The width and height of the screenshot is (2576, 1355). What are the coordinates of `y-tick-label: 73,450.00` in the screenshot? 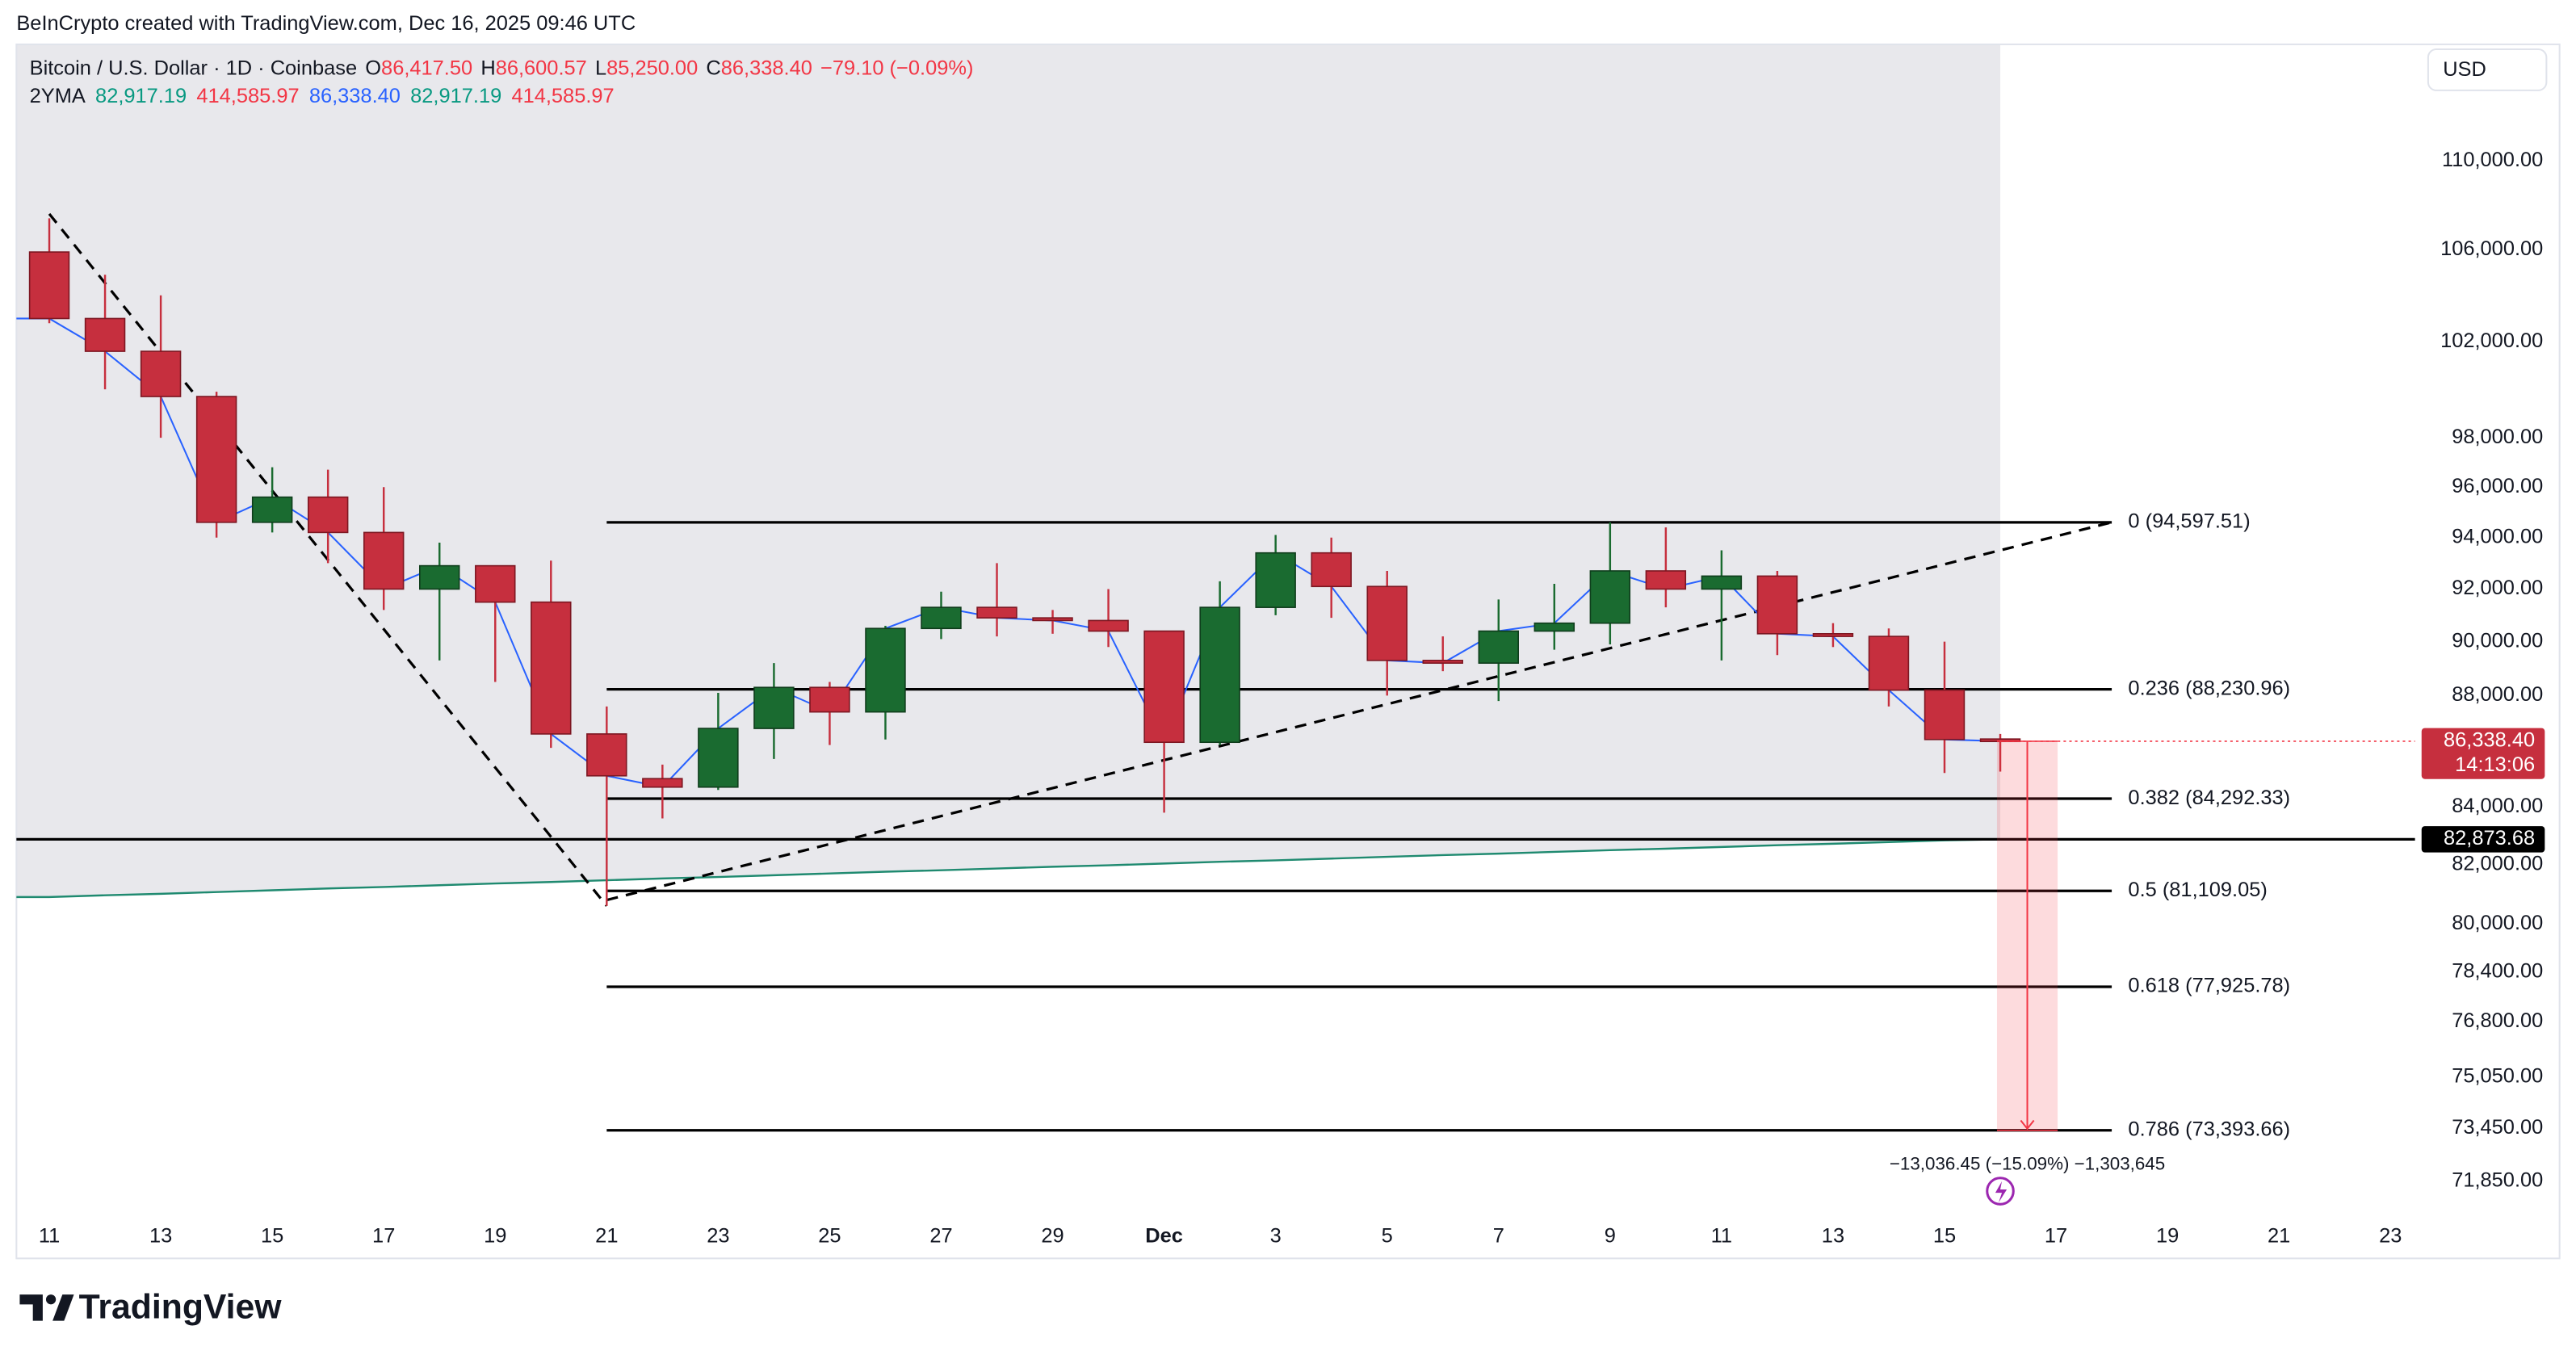 It's located at (2497, 1127).